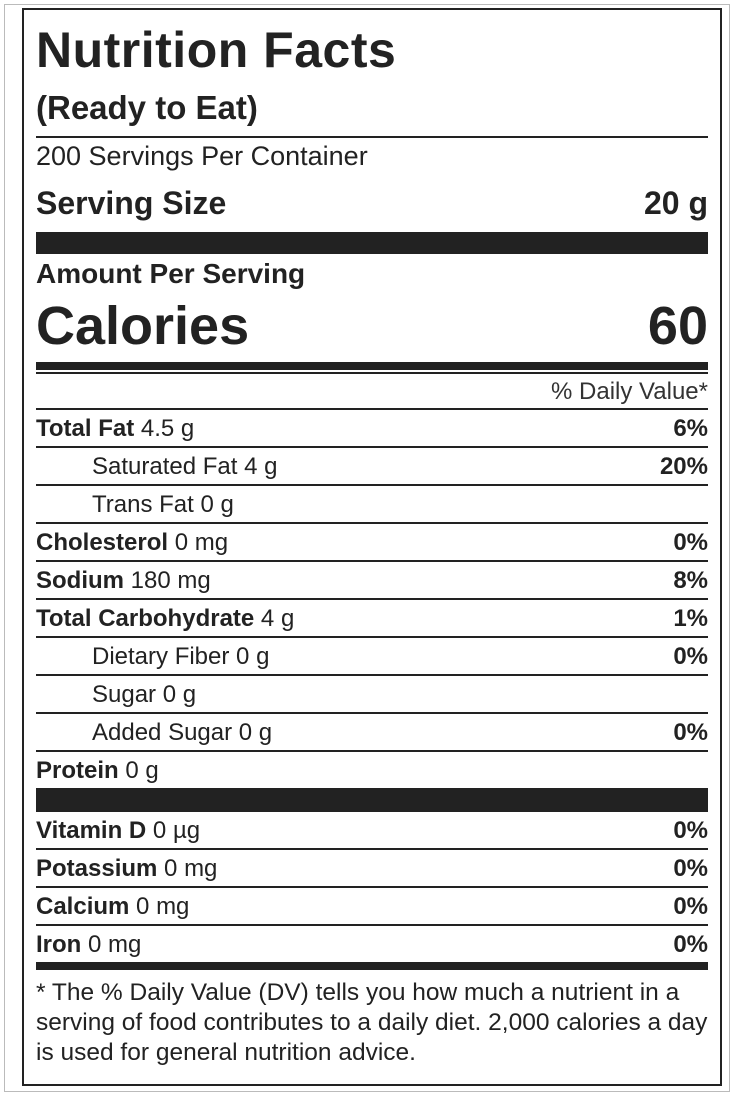 This screenshot has height=1098, width=736. Describe the element at coordinates (91, 830) in the screenshot. I see `vitamin-name: Vitamin D` at that location.